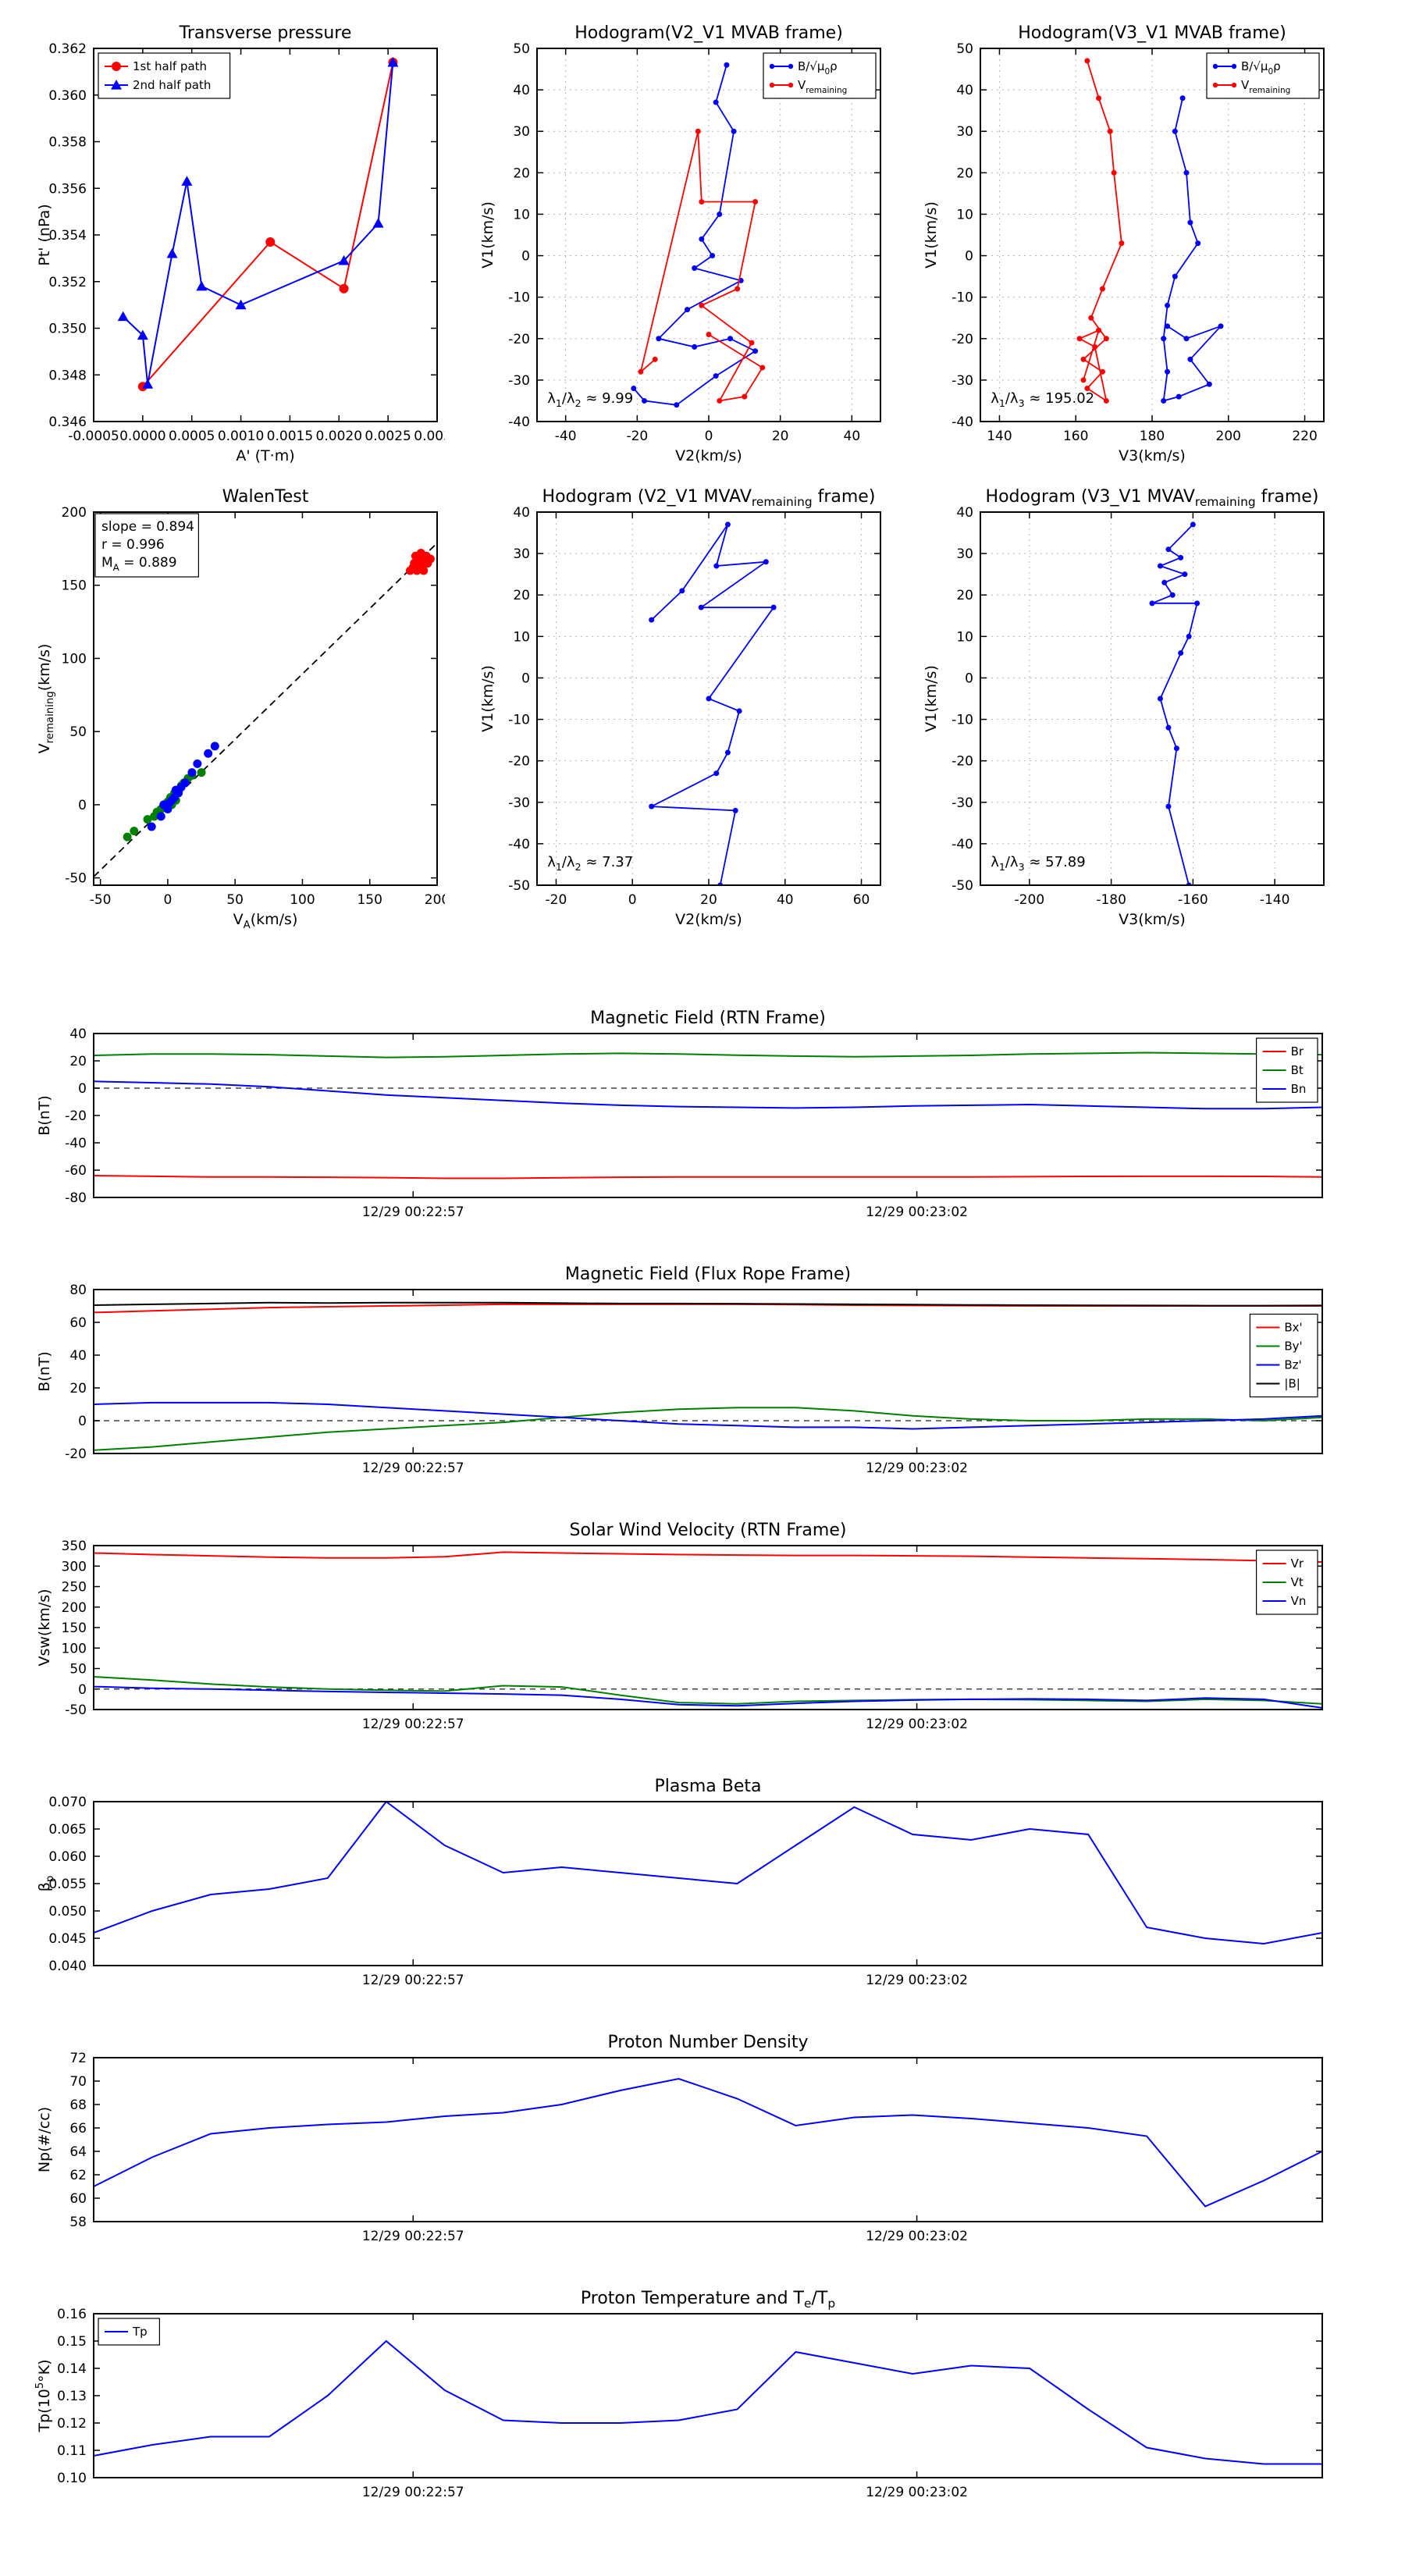  What do you see at coordinates (68, 1912) in the screenshot?
I see `svg-text: 0.050` at bounding box center [68, 1912].